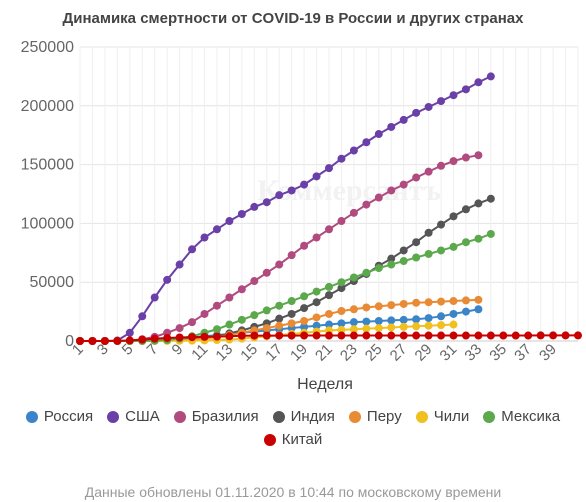  What do you see at coordinates (521, 416) in the screenshot?
I see `legend-item: Мексика` at bounding box center [521, 416].